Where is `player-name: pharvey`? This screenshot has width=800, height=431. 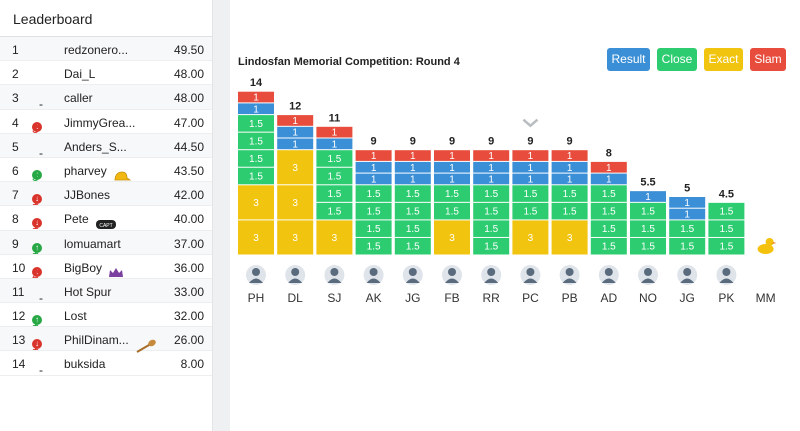
player-name: pharvey is located at coordinates (98, 172).